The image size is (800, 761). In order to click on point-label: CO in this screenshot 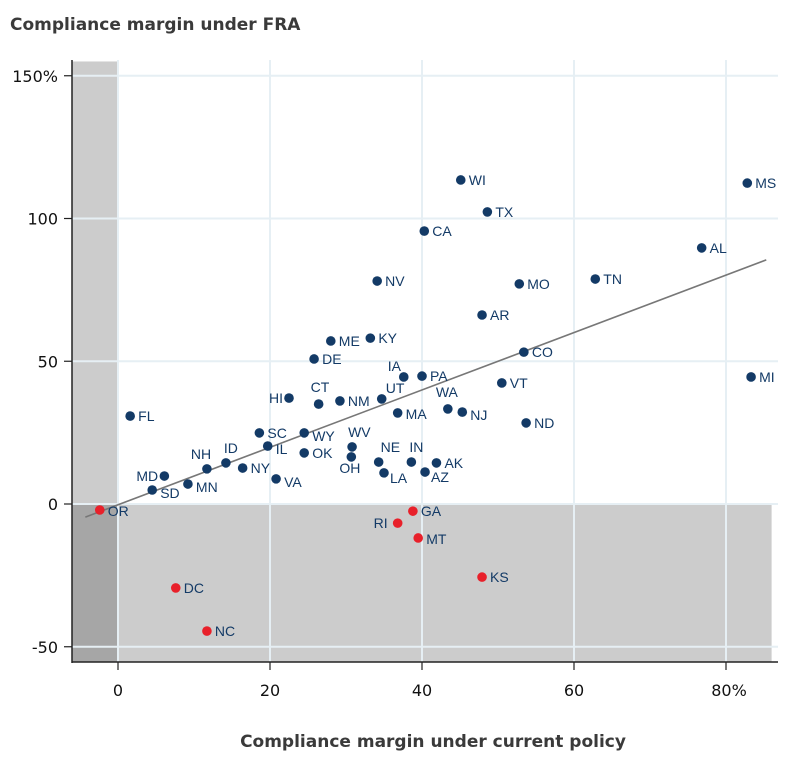, I will do `click(542, 352)`.